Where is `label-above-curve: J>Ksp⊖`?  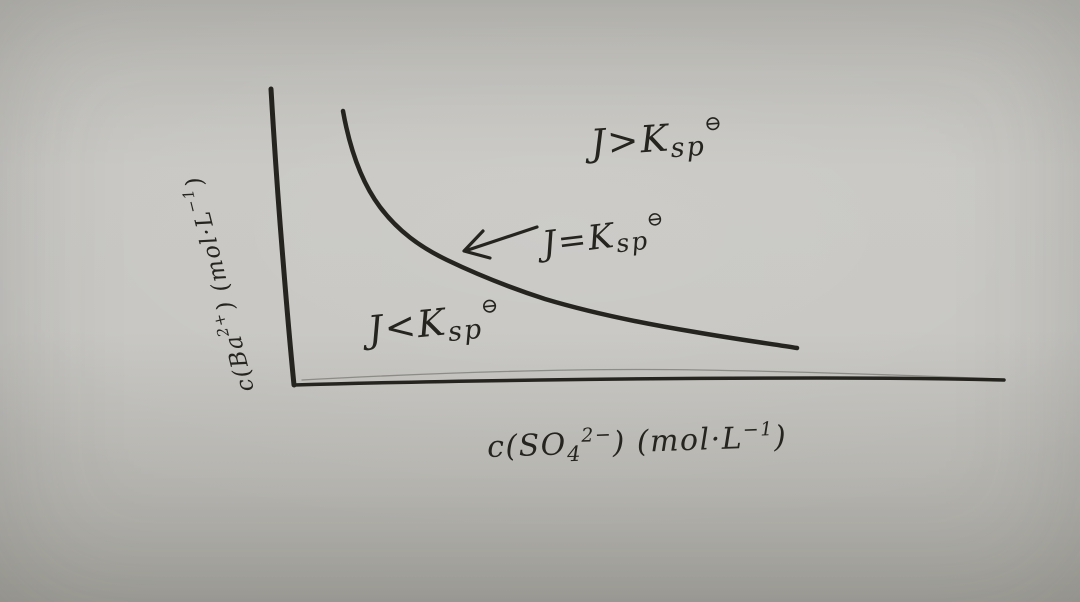
label-above-curve: J>Ksp⊖ is located at coordinates (654, 141).